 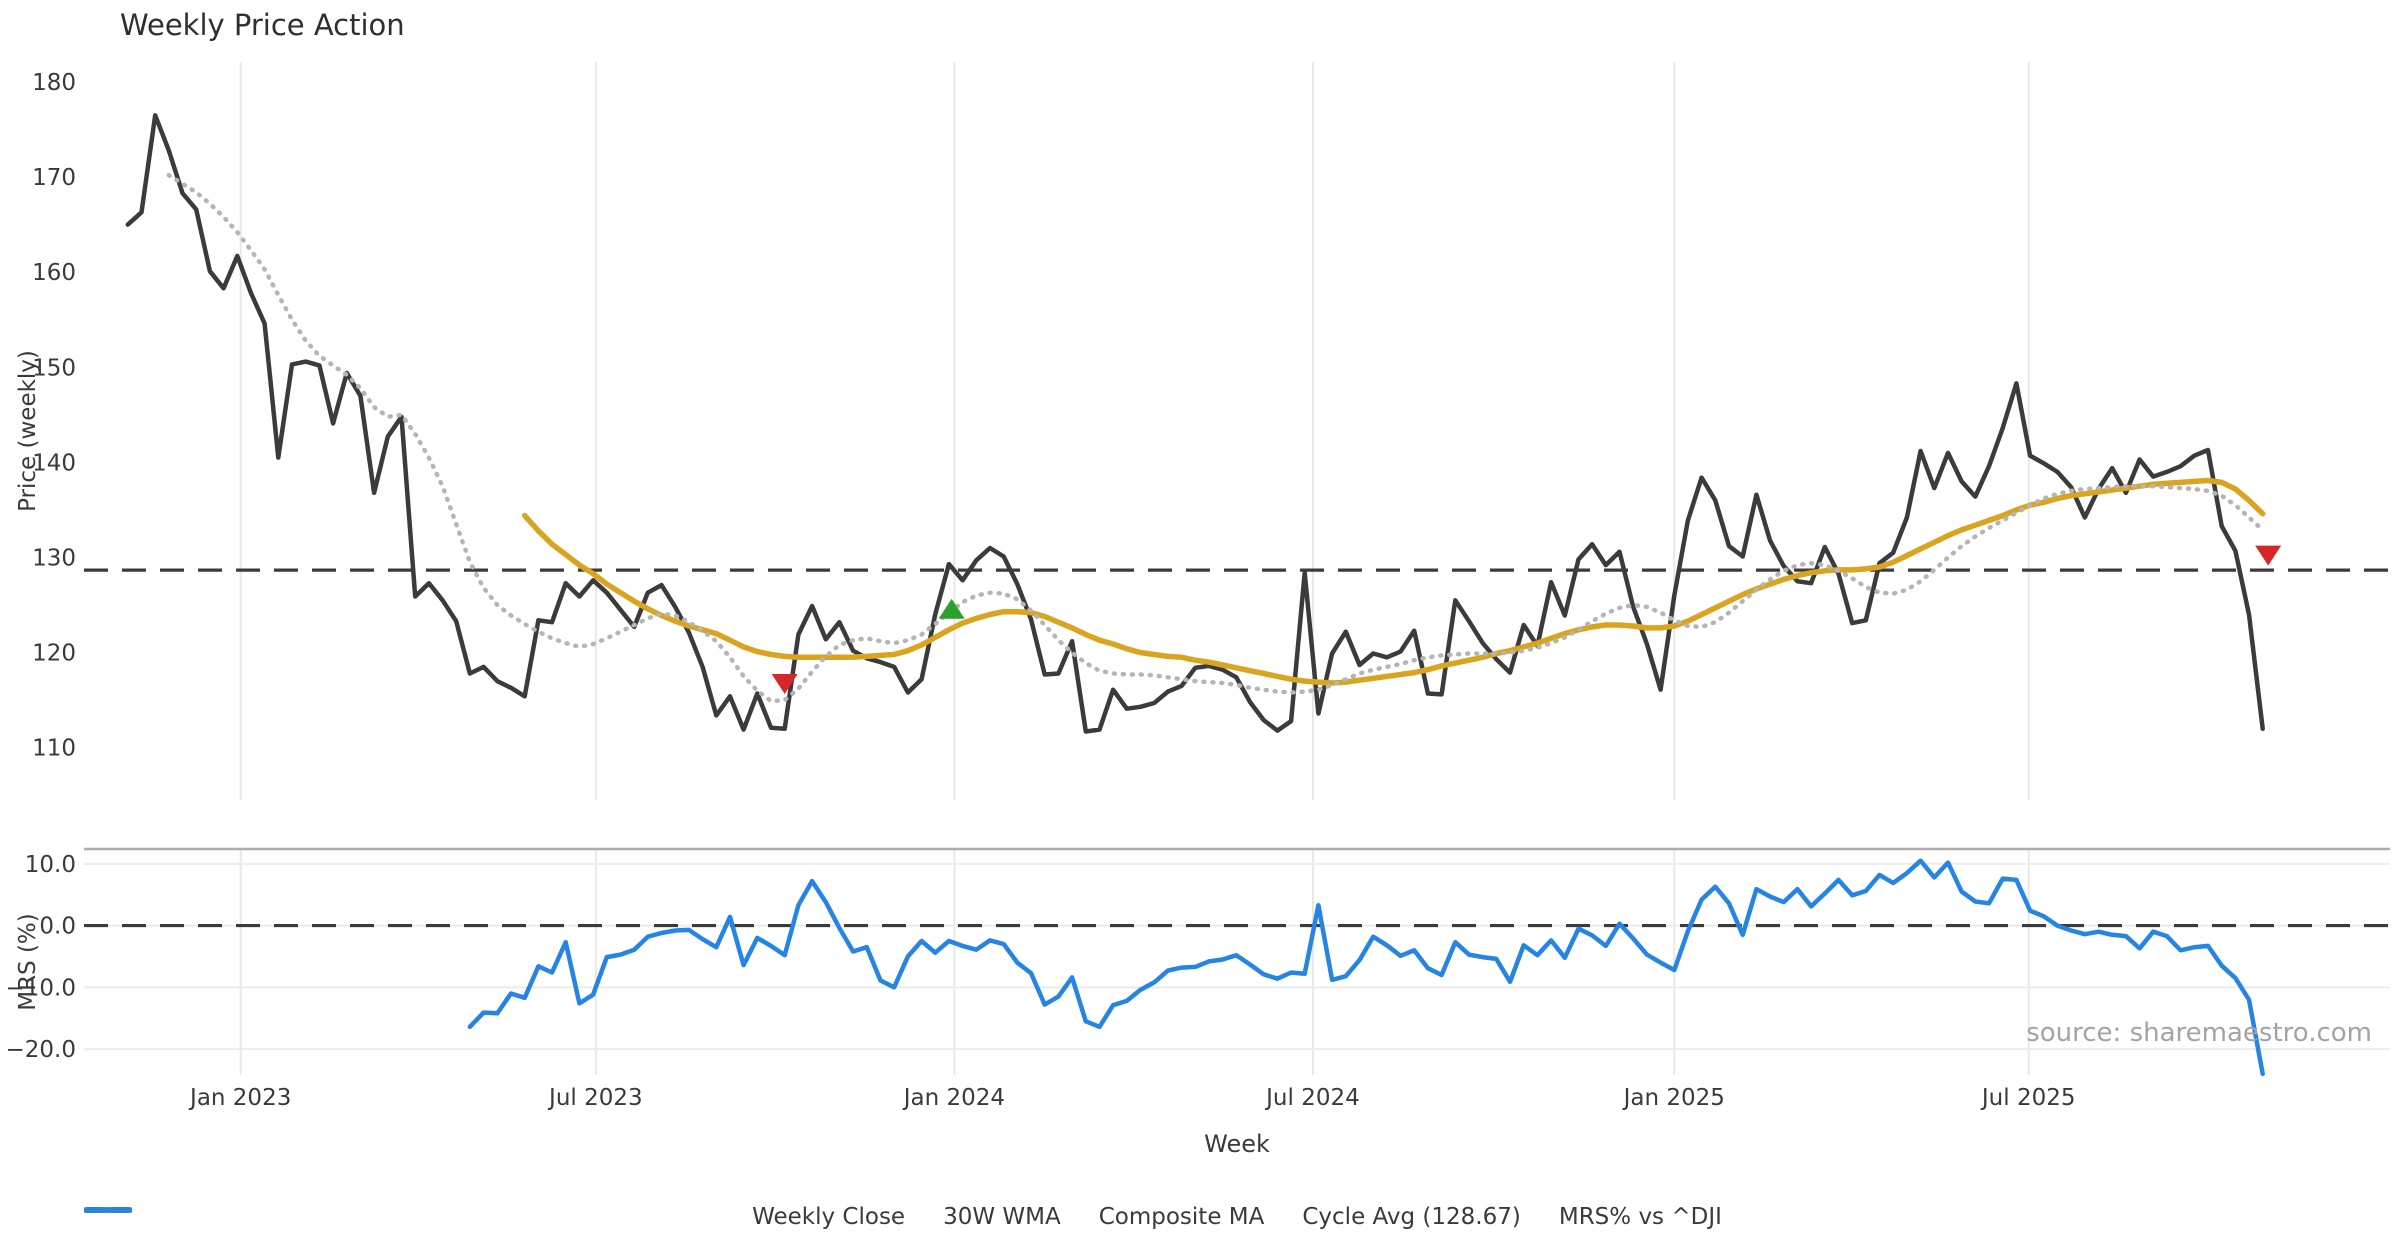 I want to click on y-tick-label: 0.0, so click(x=57, y=927).